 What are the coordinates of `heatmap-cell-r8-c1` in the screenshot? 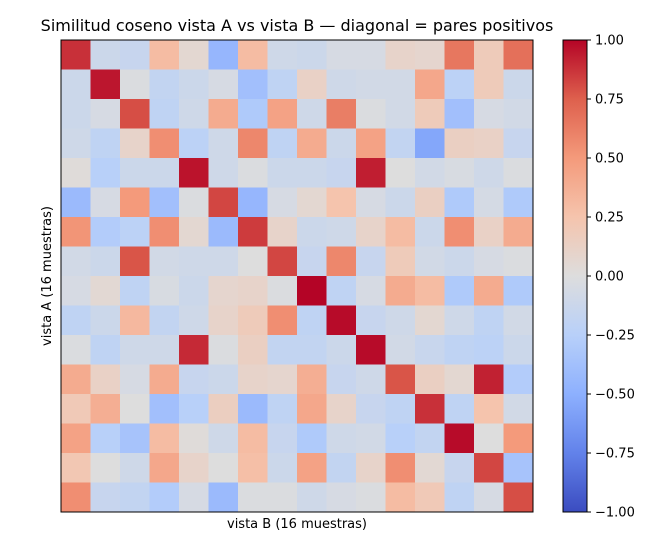 It's located at (105, 291).